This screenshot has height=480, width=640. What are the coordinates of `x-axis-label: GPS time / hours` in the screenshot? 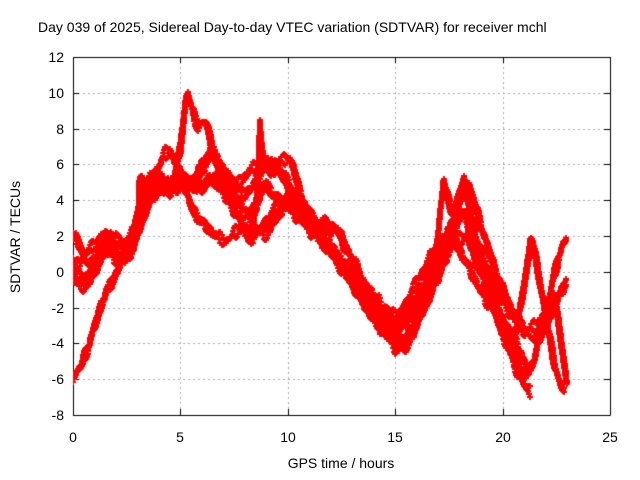 It's located at (341, 463).